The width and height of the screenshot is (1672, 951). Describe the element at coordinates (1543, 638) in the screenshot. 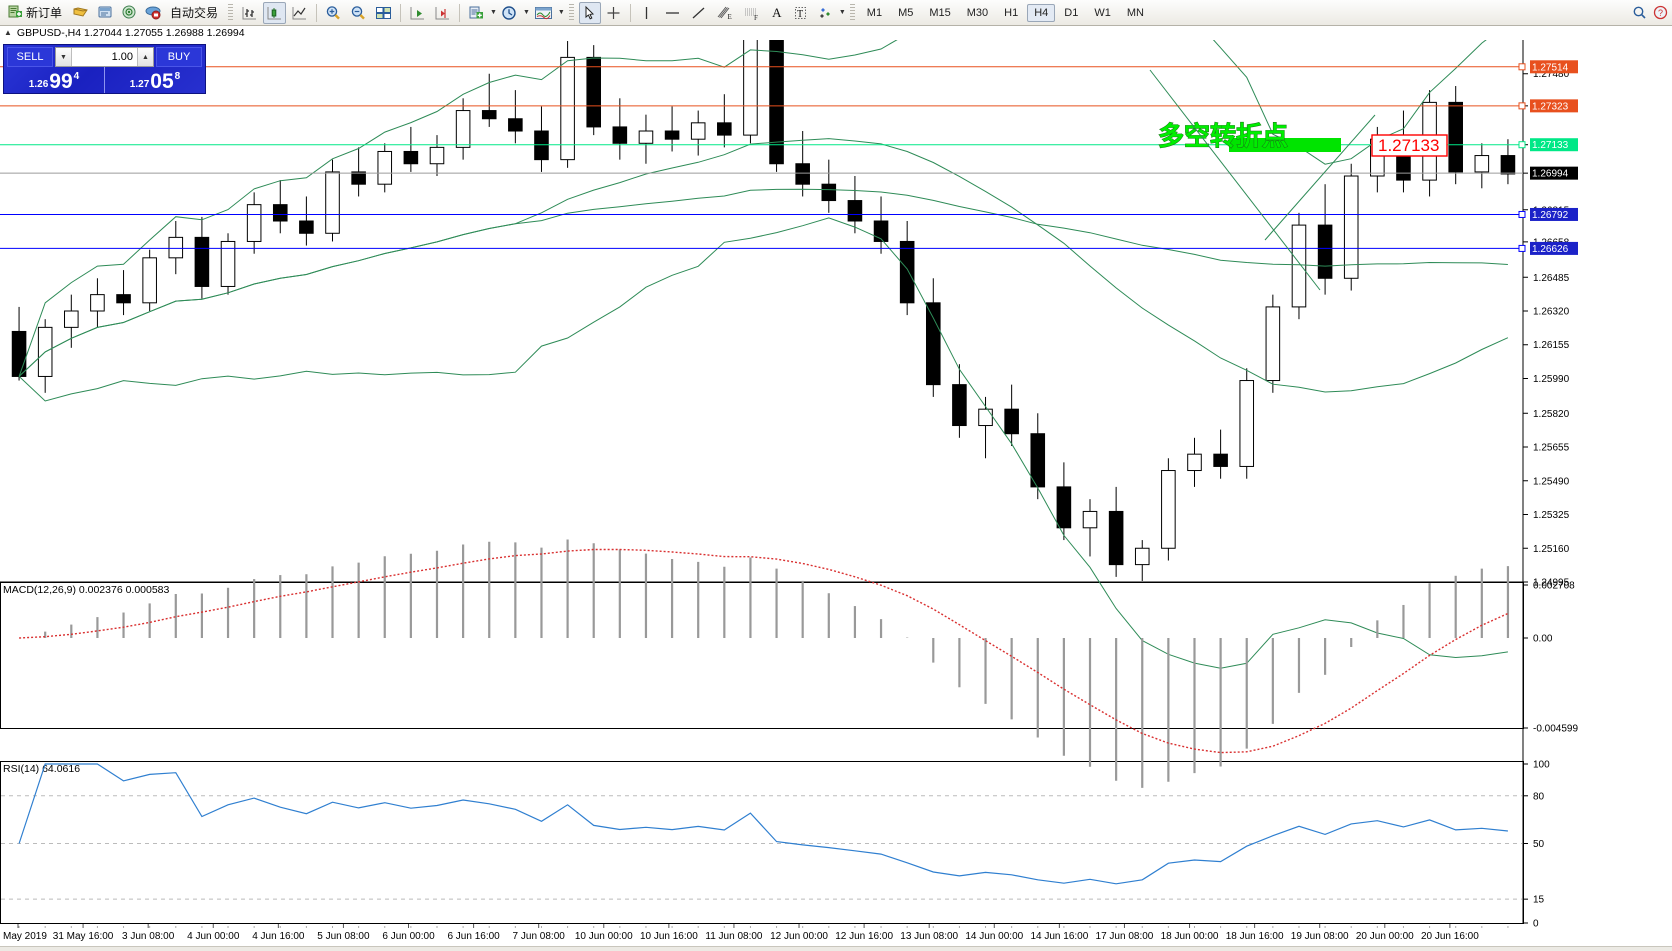

I see `macd-tick-label: 0.00` at that location.